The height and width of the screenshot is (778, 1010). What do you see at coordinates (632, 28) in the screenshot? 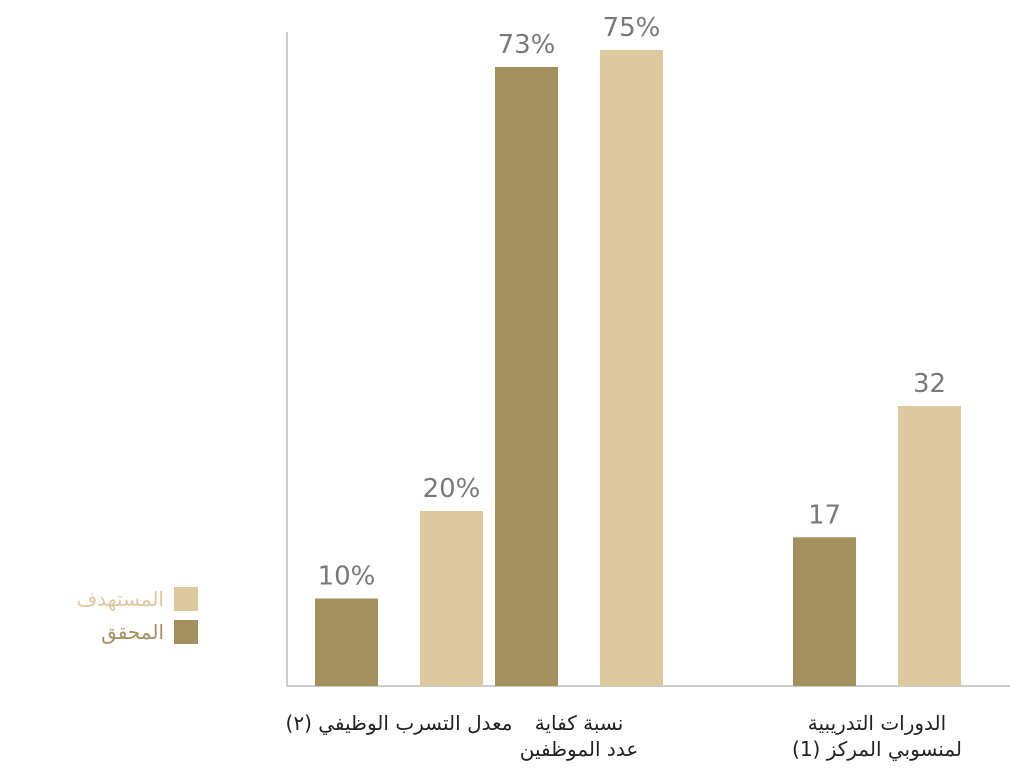
I see `data-label-target-1: 75%` at bounding box center [632, 28].